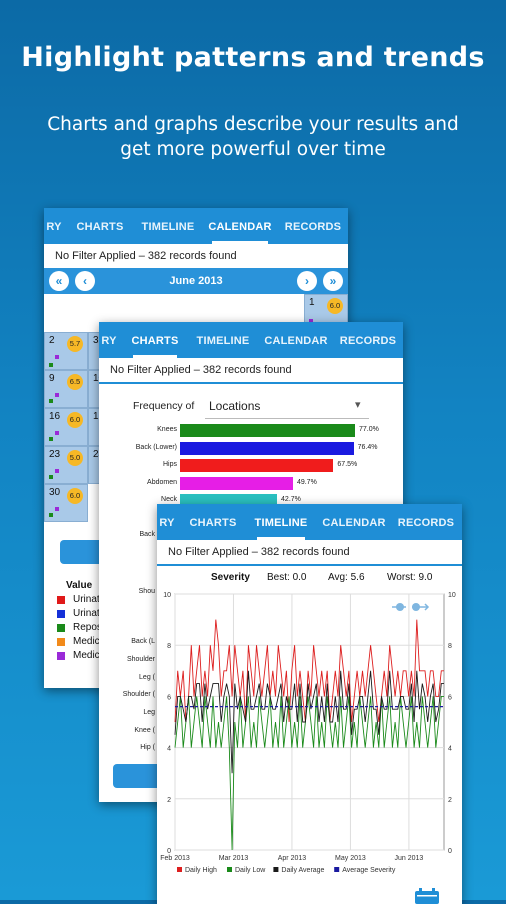 The width and height of the screenshot is (506, 904). What do you see at coordinates (162, 482) in the screenshot?
I see `bar-label: Abdomen` at bounding box center [162, 482].